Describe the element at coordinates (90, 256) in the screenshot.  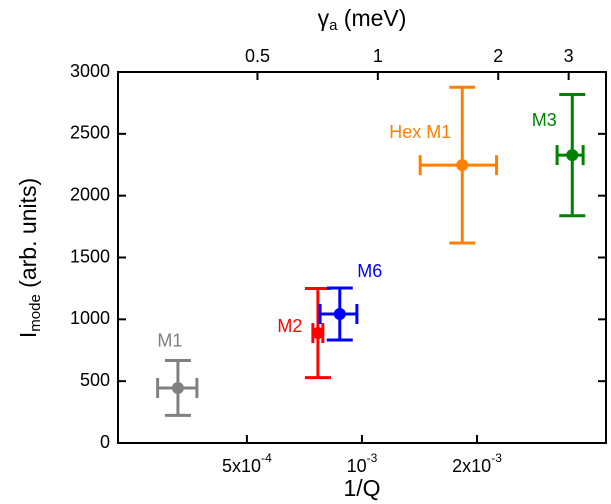
I see `y-tick-label: 1500` at that location.